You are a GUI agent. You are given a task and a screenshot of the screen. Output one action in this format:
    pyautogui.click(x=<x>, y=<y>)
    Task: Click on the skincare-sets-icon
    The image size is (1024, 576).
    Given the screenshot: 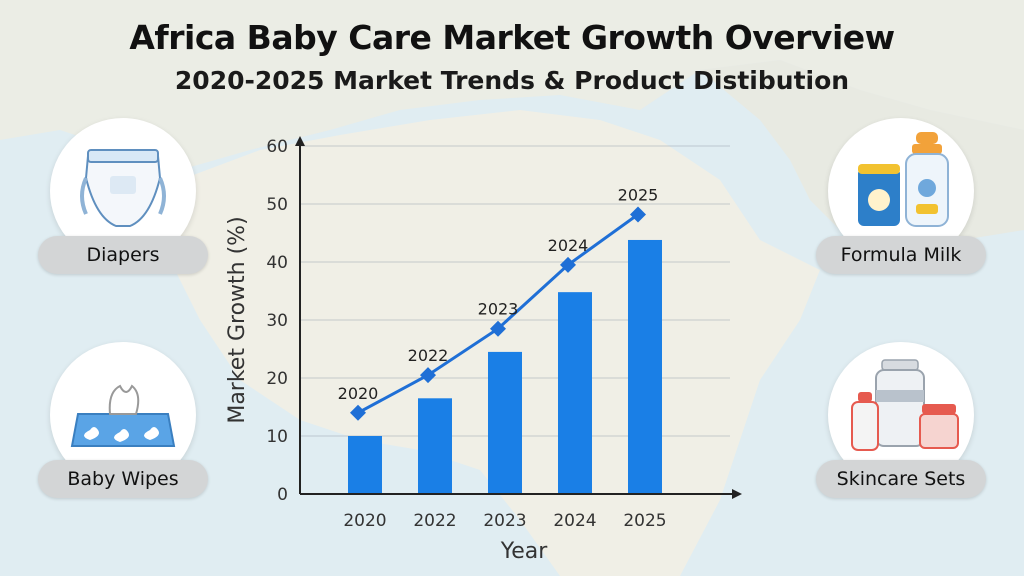 What is the action you would take?
    pyautogui.click(x=905, y=405)
    